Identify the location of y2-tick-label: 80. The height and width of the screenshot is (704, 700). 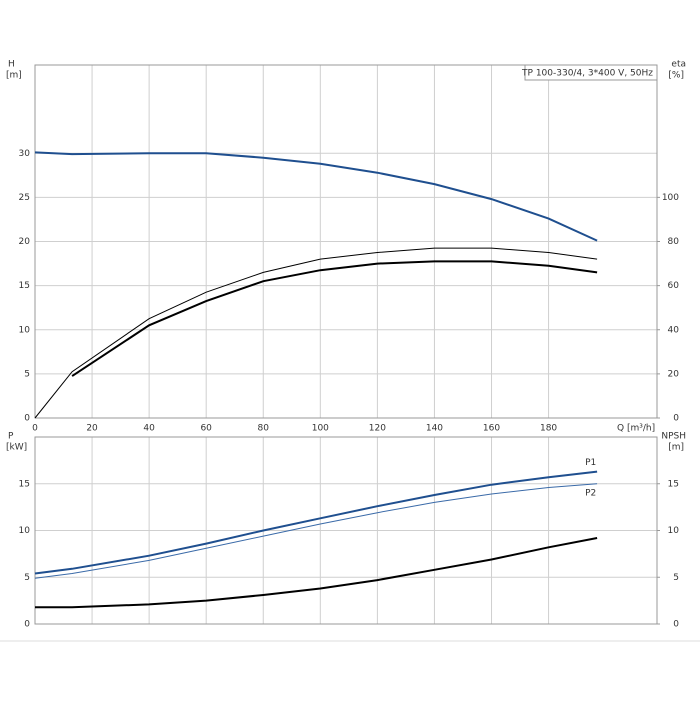
(674, 242).